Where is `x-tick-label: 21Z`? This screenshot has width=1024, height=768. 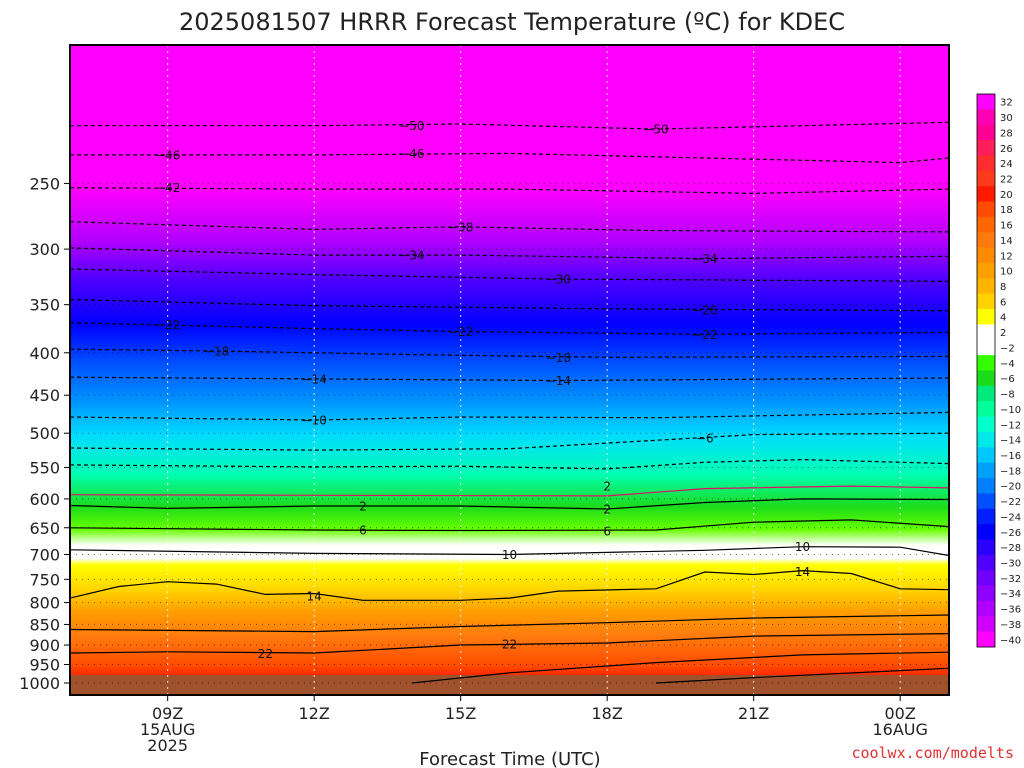 x-tick-label: 21Z is located at coordinates (753, 713).